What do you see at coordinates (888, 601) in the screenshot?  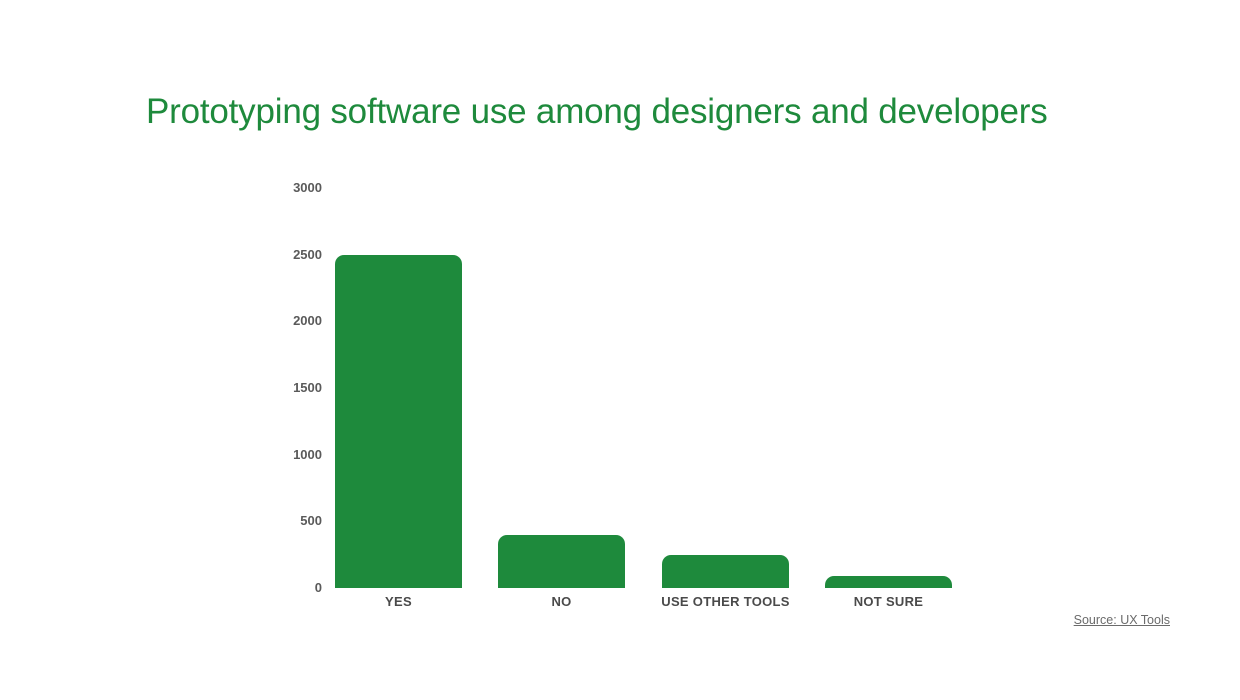 I see `x-axis-category-label: NOT SURE` at bounding box center [888, 601].